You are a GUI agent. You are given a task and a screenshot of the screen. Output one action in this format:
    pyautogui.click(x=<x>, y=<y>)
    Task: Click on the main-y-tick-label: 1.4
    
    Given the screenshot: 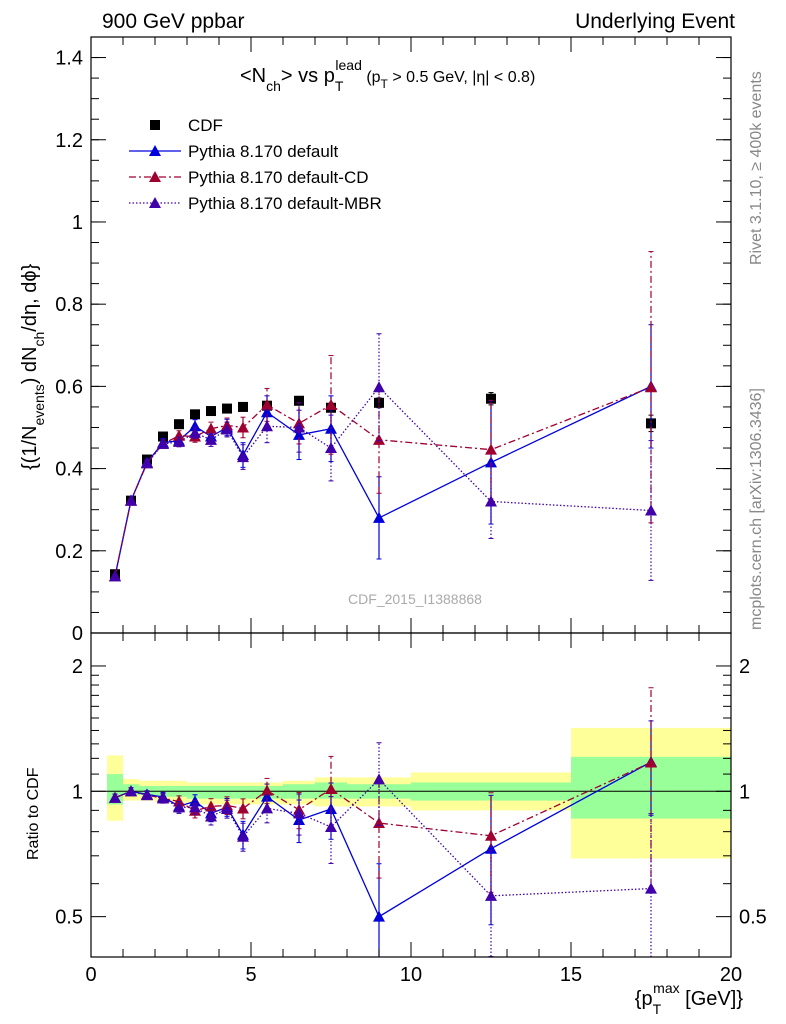 What is the action you would take?
    pyautogui.click(x=69, y=59)
    